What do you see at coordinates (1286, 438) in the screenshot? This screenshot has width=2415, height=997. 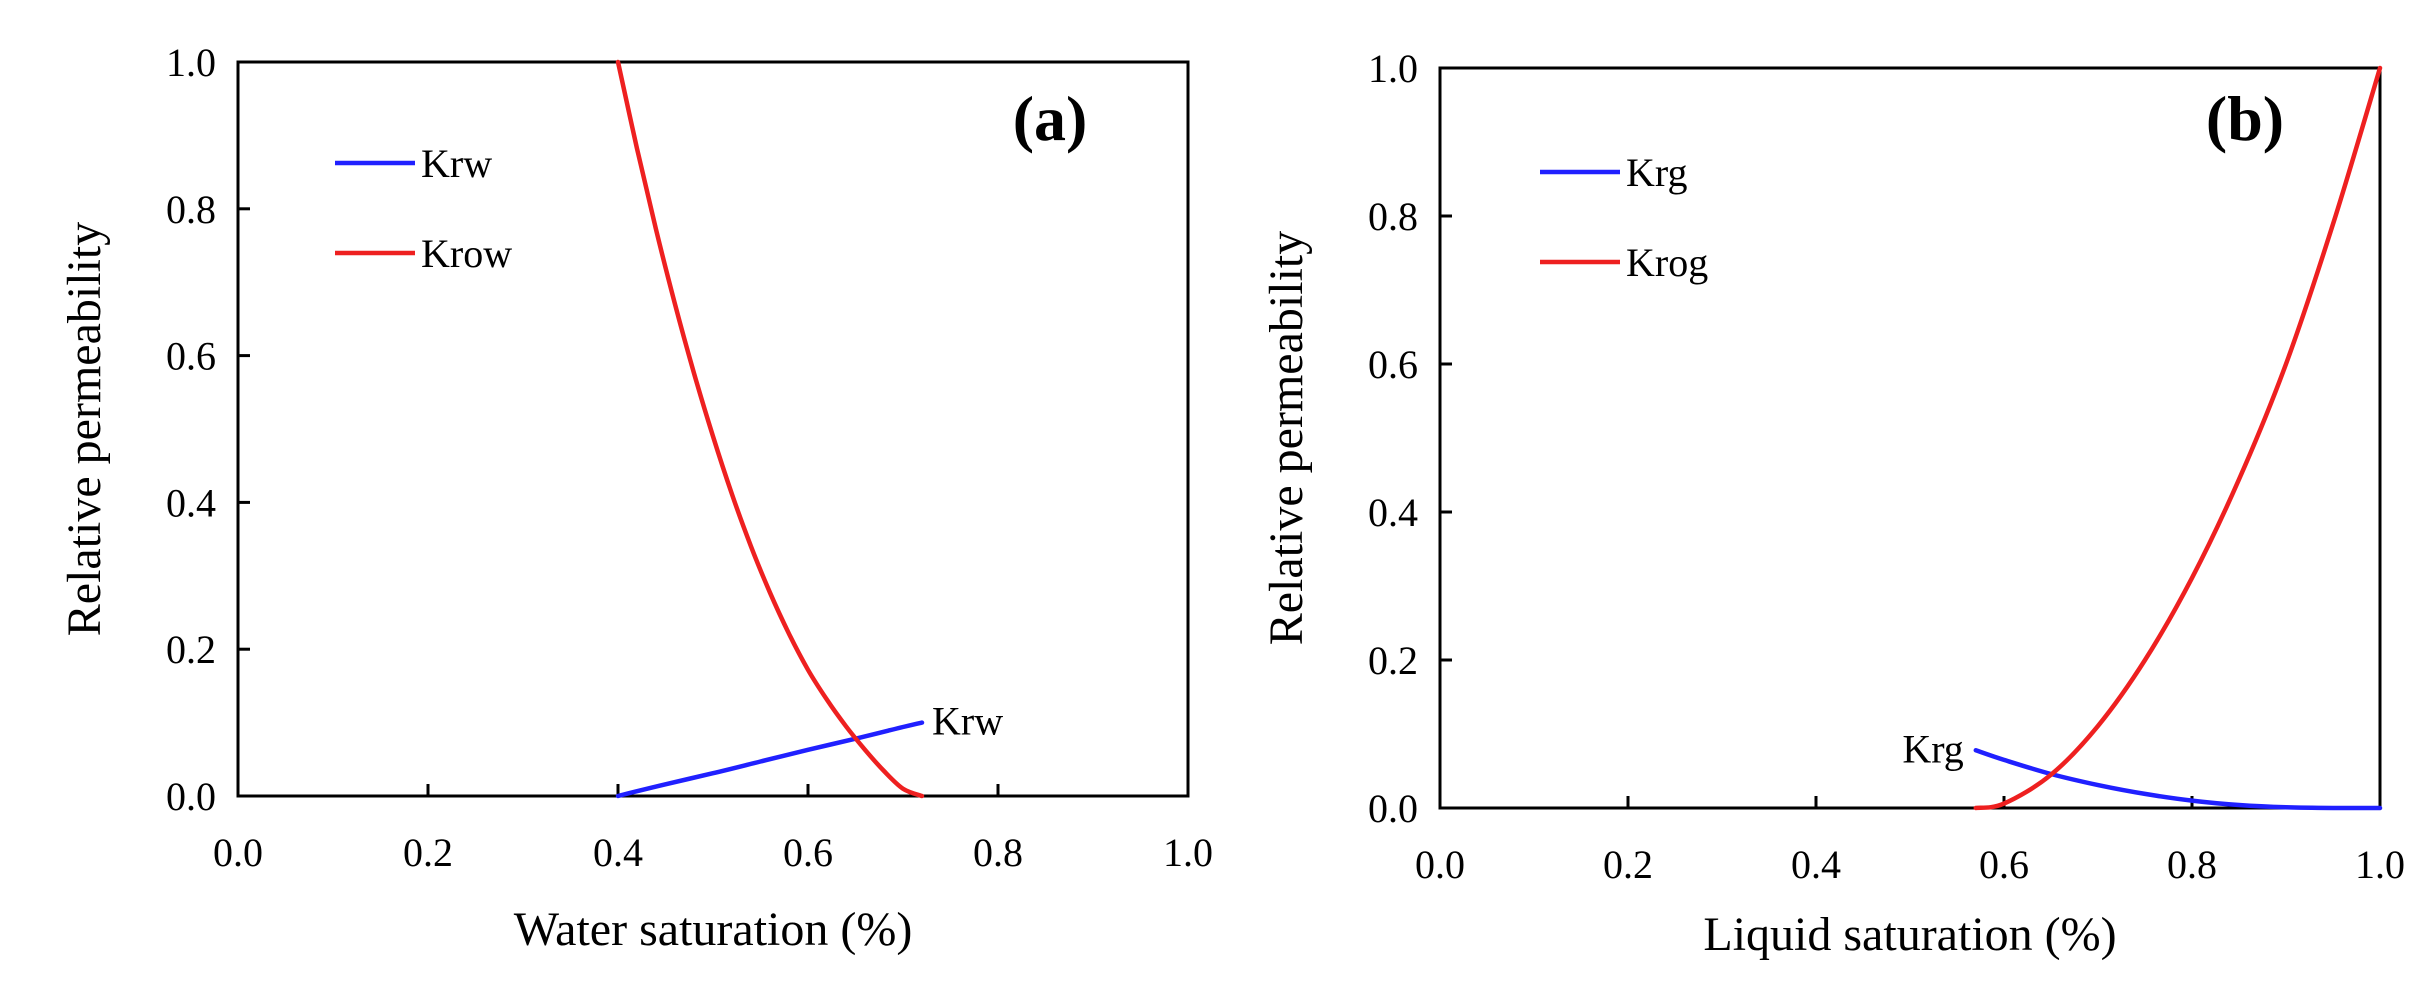 I see `y-axis-label-b: Relative permeability` at bounding box center [1286, 438].